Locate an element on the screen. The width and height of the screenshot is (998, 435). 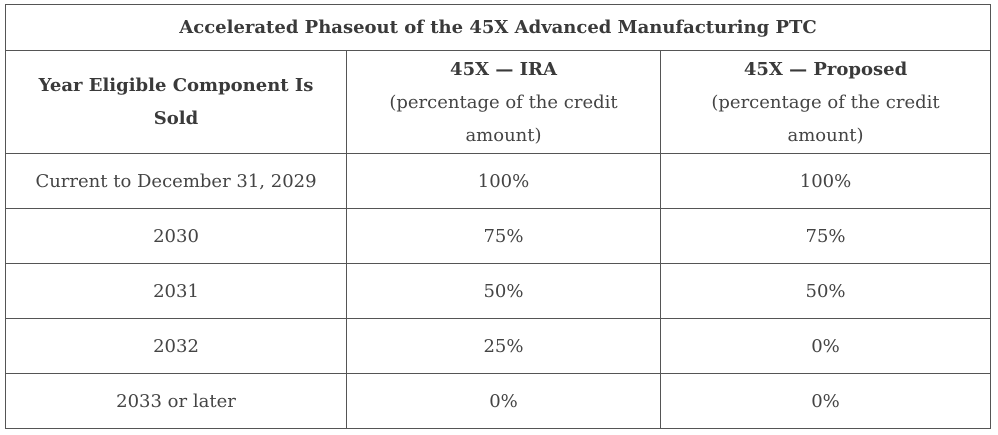
header-proposed-title: 45X — Proposed is located at coordinates (825, 69).